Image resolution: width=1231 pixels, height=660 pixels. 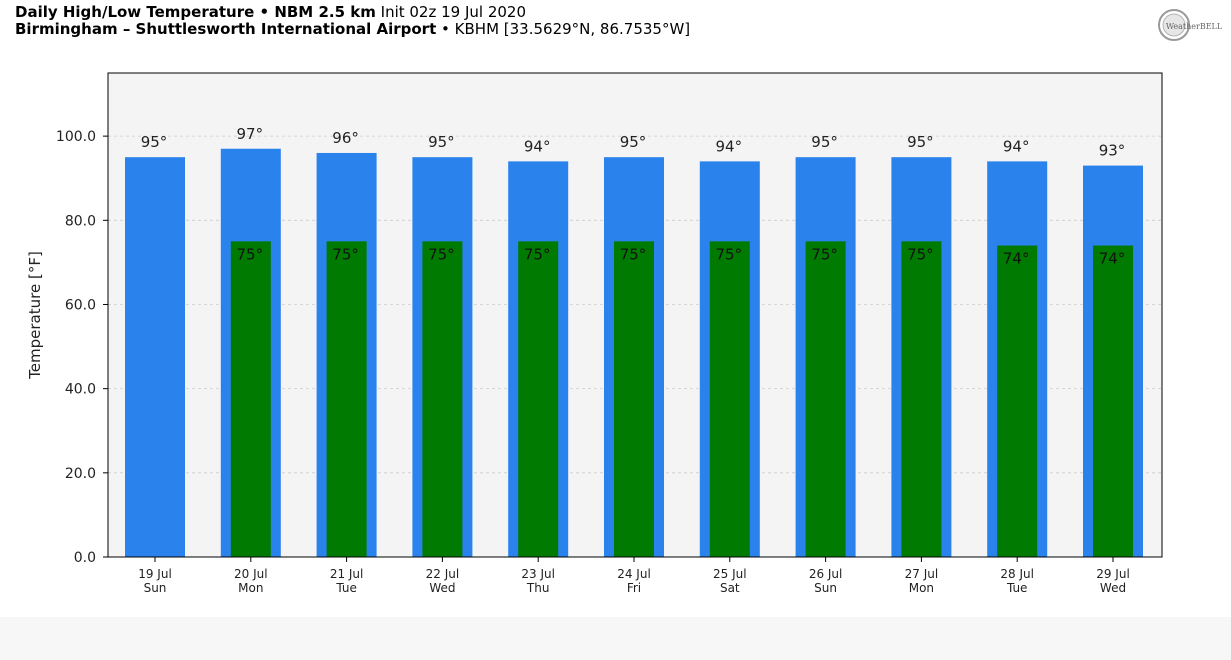 I want to click on x-tick-date: 21 Jul, so click(x=347, y=574).